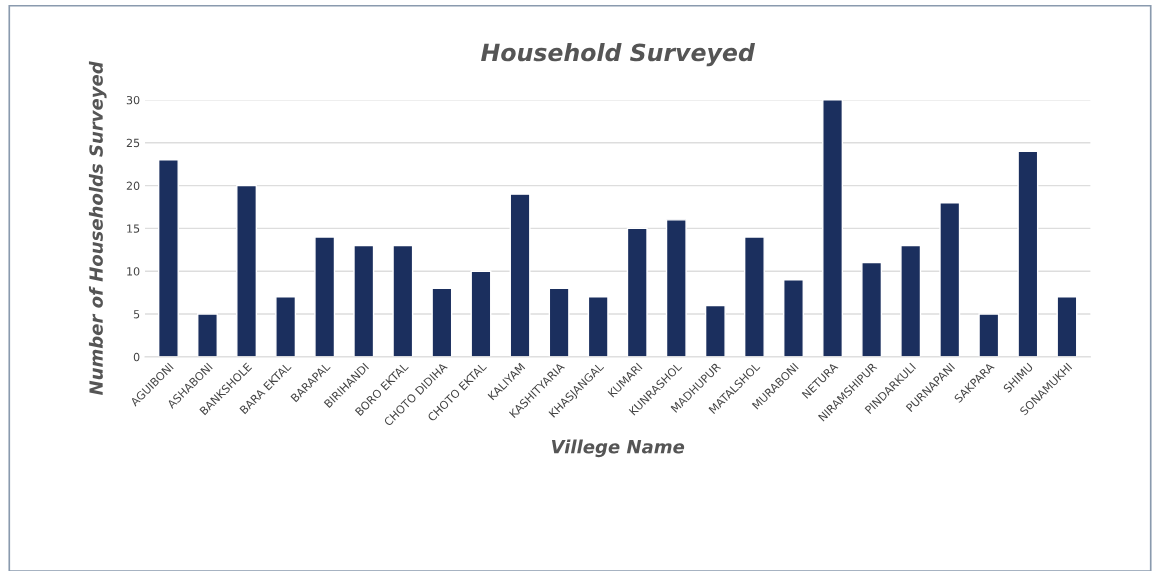 The width and height of the screenshot is (1160, 571). Describe the element at coordinates (133, 271) in the screenshot. I see `y-tick-label: 10` at that location.